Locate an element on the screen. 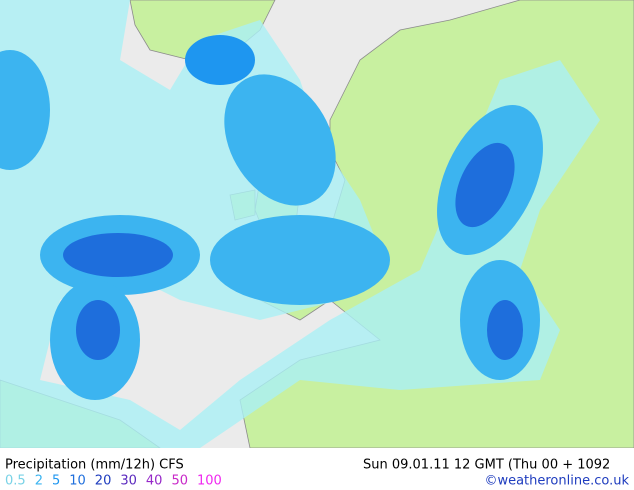 The height and width of the screenshot is (490, 634). legend: 0.5 2 5 10 20 30 40 50 100 is located at coordinates (113, 481).